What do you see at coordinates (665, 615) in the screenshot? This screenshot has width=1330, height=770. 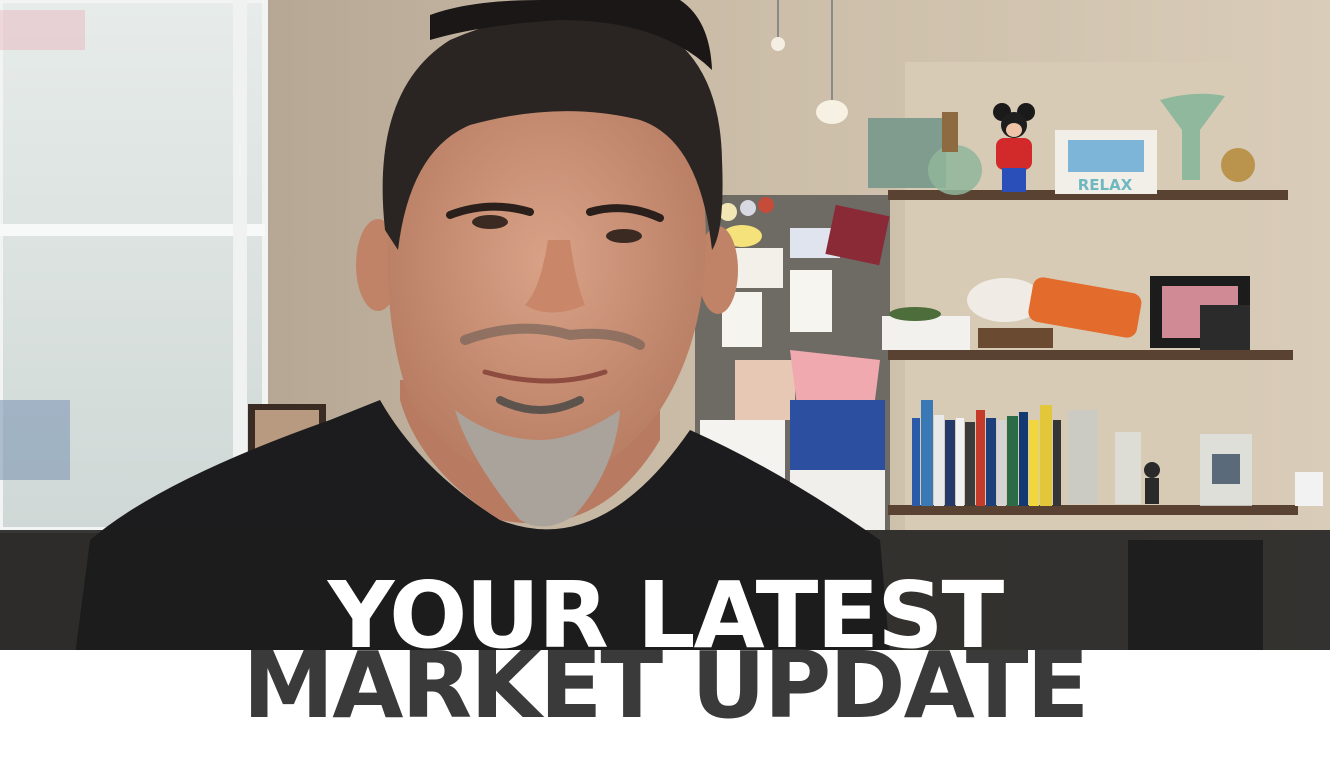 I see `title-line-1: YOUR LATEST` at bounding box center [665, 615].